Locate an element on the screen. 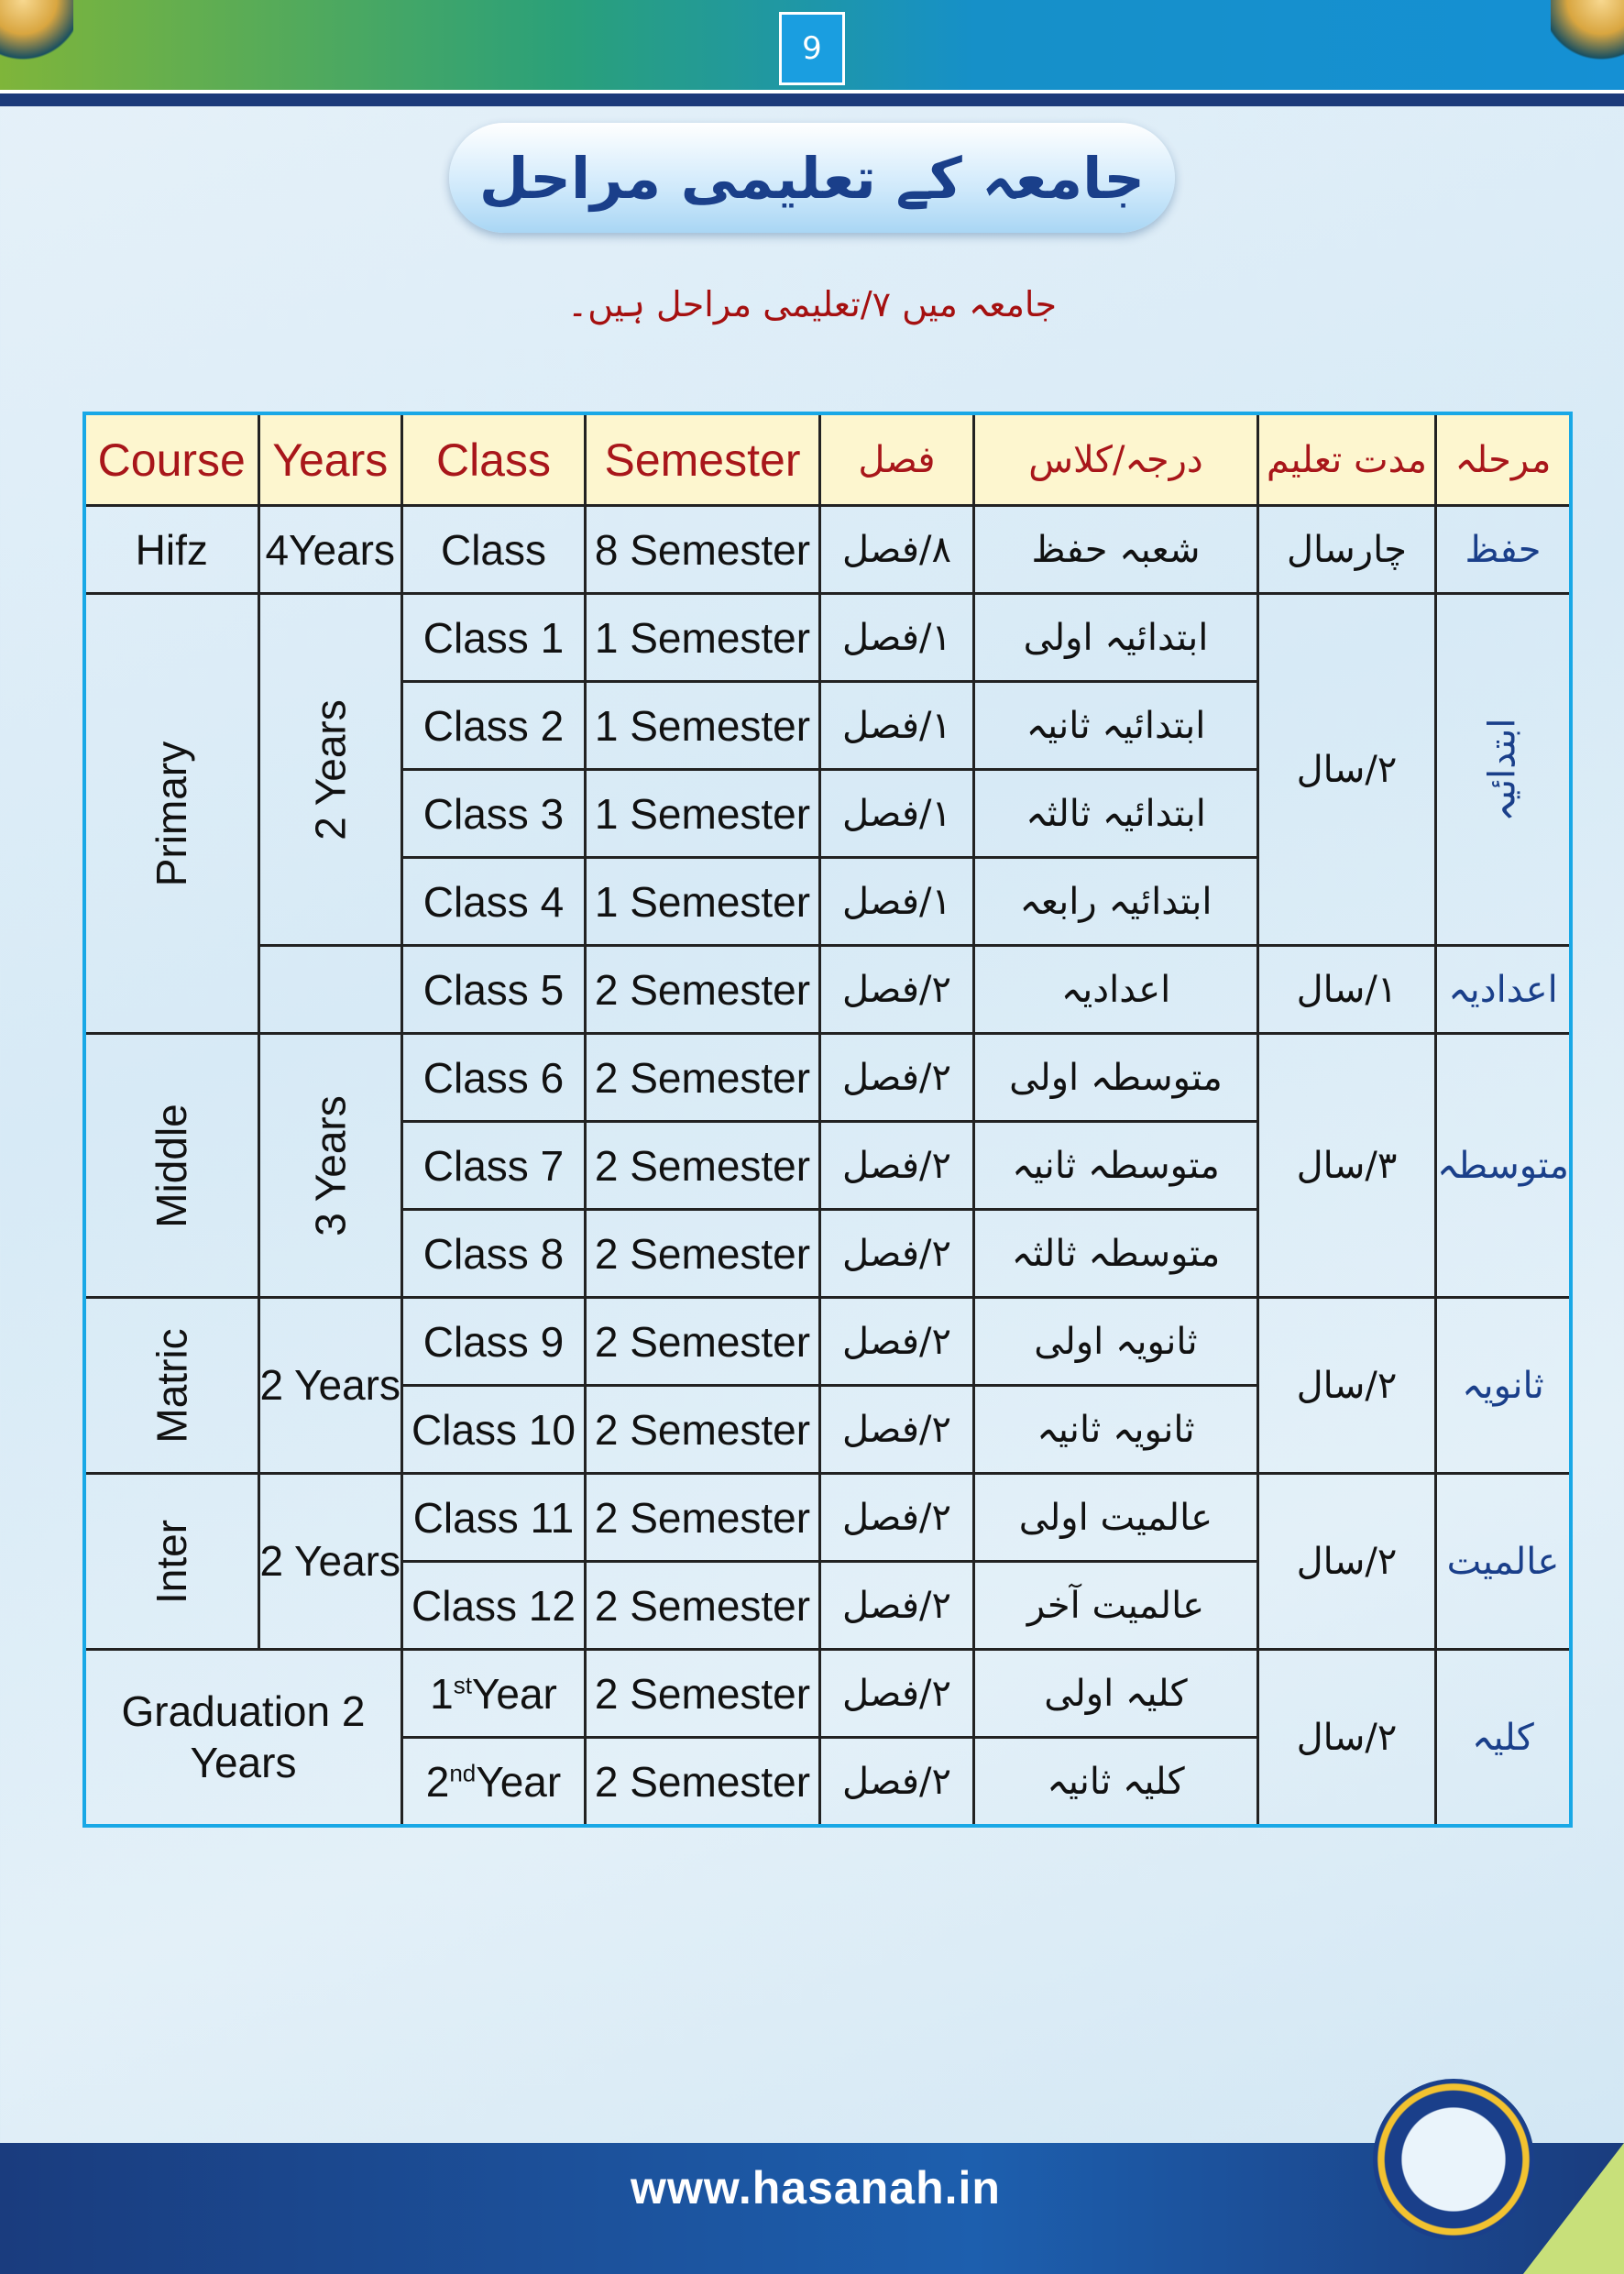 The width and height of the screenshot is (1624, 2274). cell-class: Class 8 is located at coordinates (493, 1253).